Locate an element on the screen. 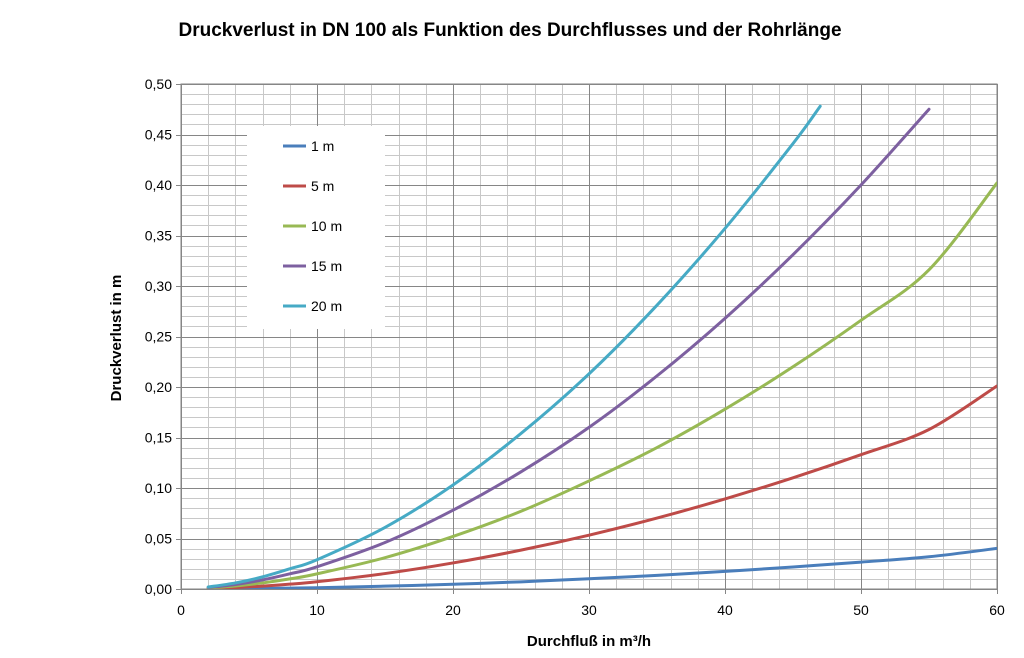 Image resolution: width=1024 pixels, height=658 pixels. y-tick-label: 0,05 is located at coordinates (158, 539).